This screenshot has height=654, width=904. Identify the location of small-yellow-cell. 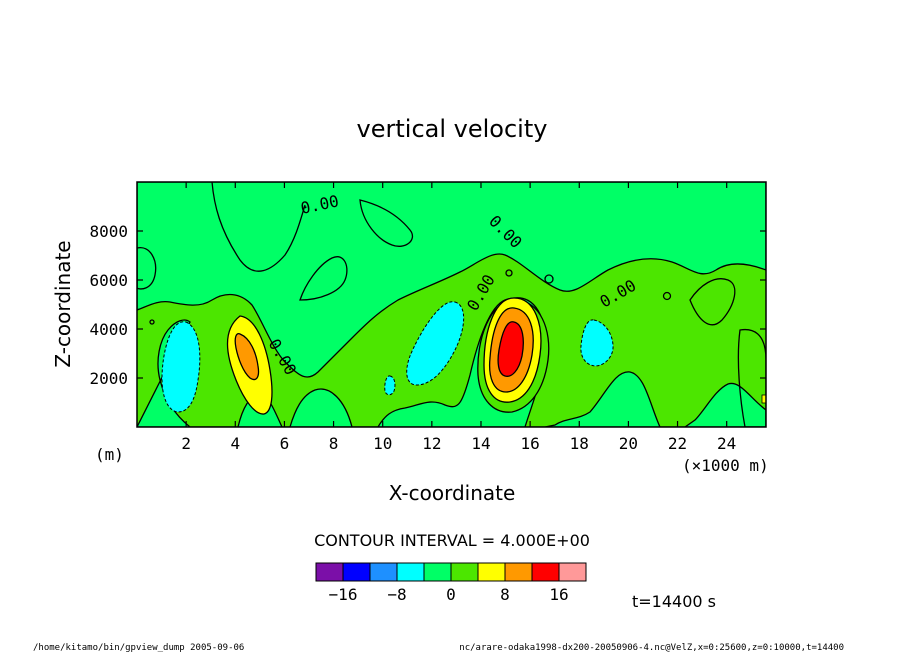
(763, 399).